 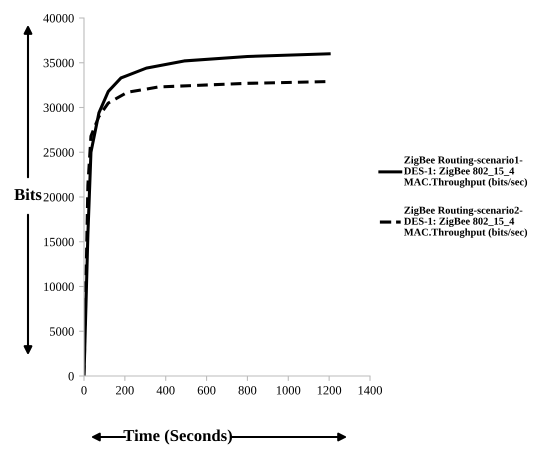 What do you see at coordinates (84, 390) in the screenshot?
I see `x-tick-label: 0` at bounding box center [84, 390].